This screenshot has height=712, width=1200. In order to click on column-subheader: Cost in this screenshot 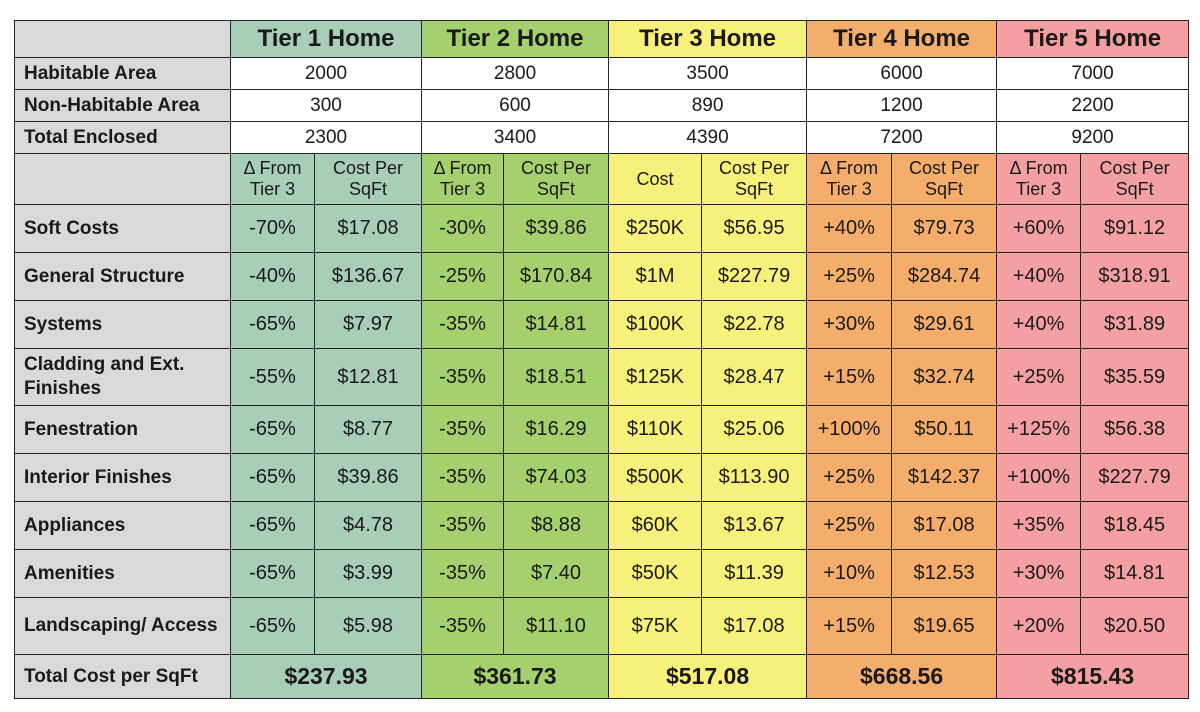, I will do `click(655, 179)`.